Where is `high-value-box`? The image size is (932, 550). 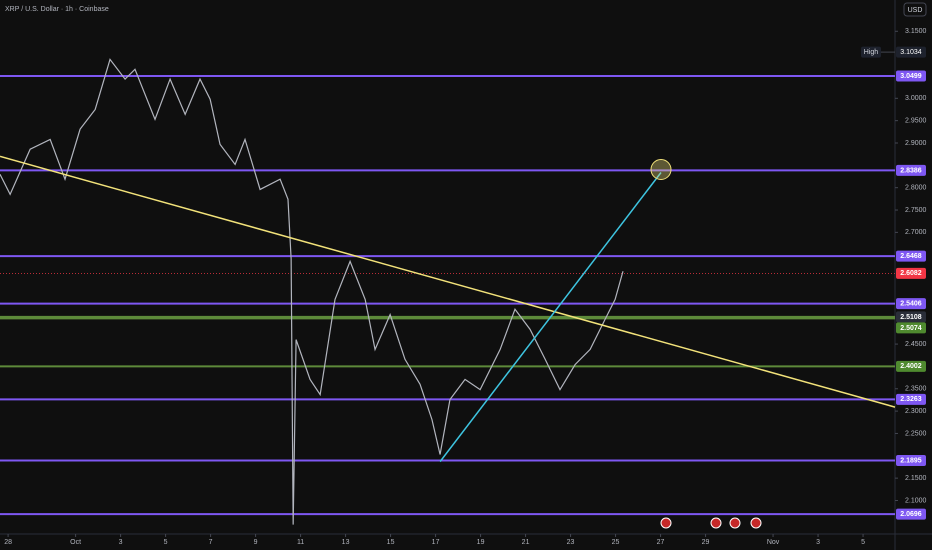 high-value-box is located at coordinates (911, 52).